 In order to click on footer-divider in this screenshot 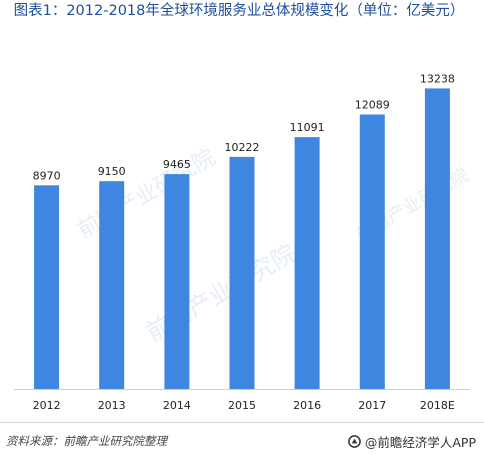, I will do `click(242, 422)`.